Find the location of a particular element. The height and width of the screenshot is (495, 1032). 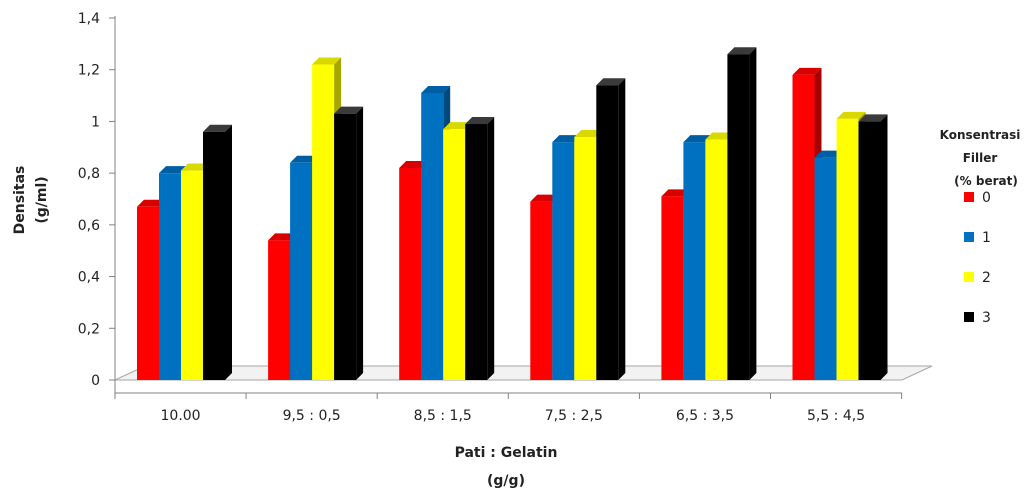

y-tick-label: 1,2 is located at coordinates (89, 71).